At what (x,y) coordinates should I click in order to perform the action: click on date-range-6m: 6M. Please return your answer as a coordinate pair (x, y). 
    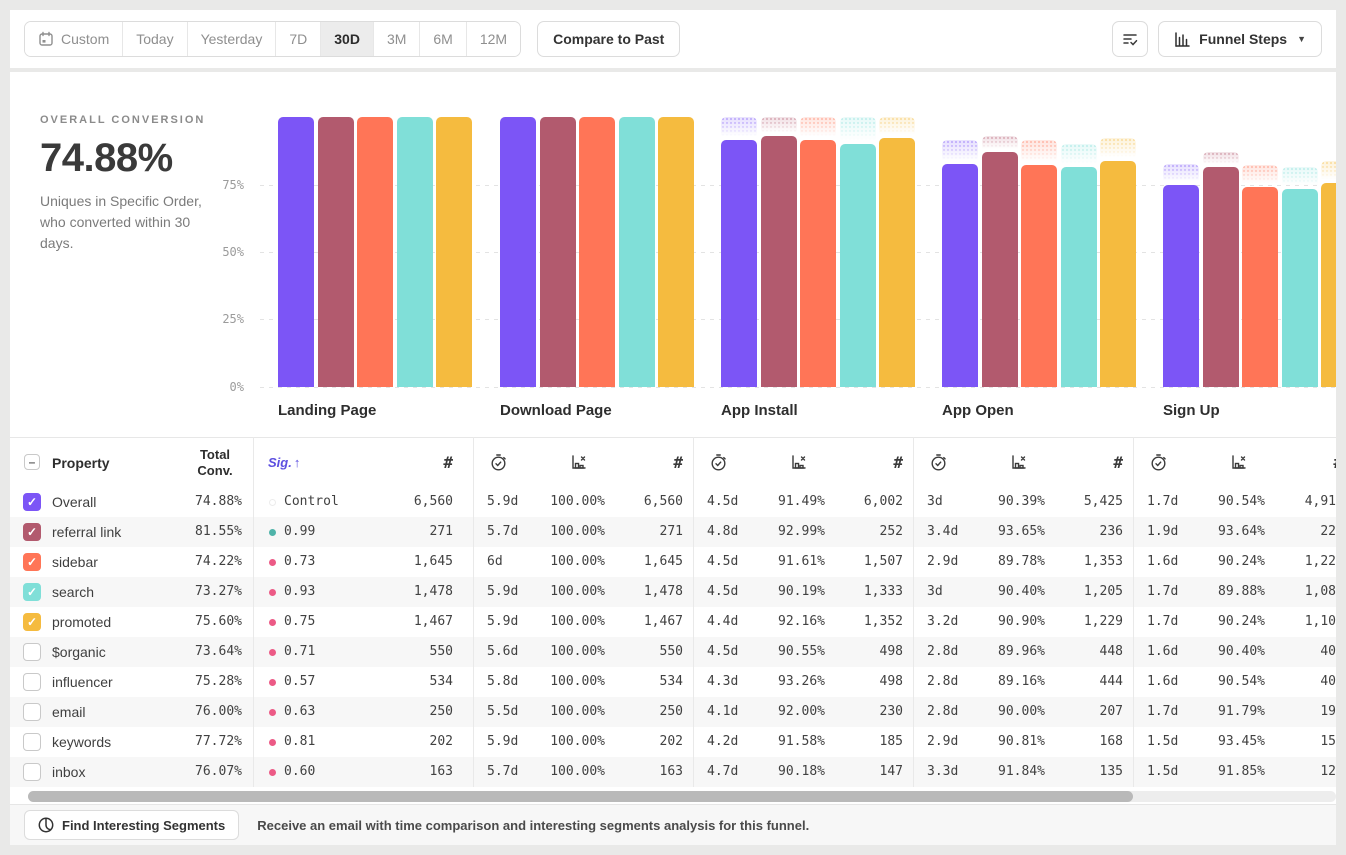
    Looking at the image, I should click on (443, 39).